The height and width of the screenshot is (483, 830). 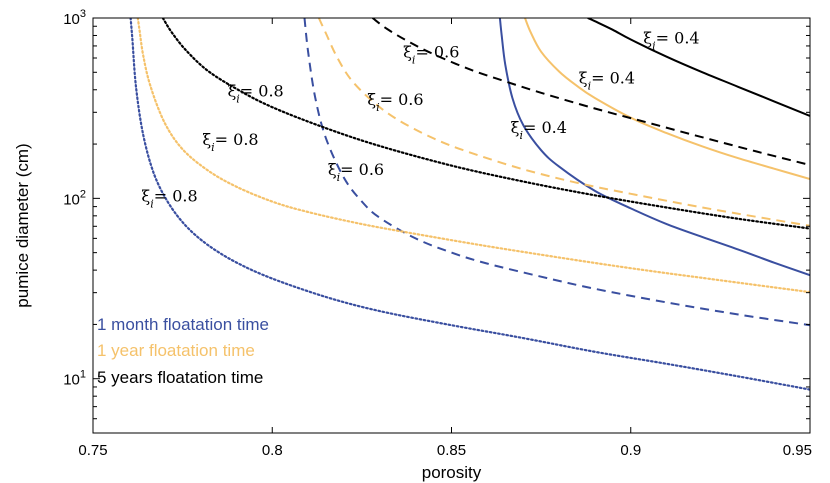 What do you see at coordinates (607, 81) in the screenshot?
I see `annotation-xi-7: ξi= 0.4` at bounding box center [607, 81].